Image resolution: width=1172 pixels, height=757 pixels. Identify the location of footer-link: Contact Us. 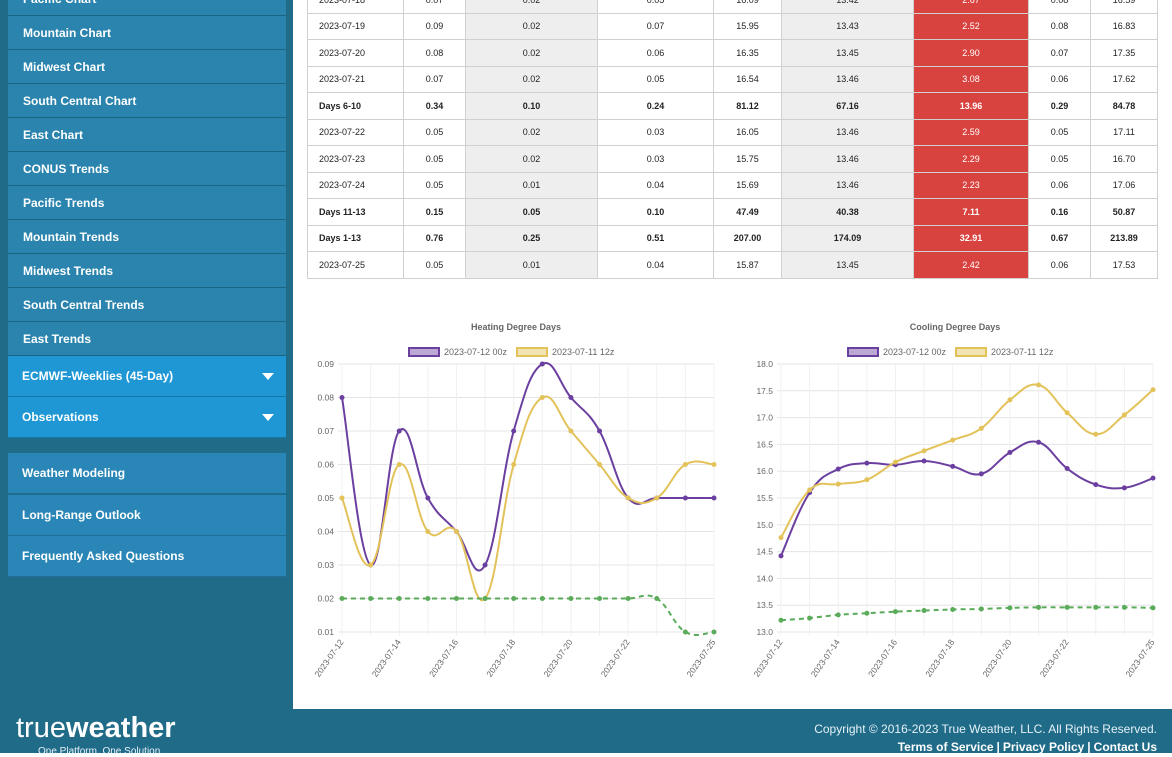
(1125, 747).